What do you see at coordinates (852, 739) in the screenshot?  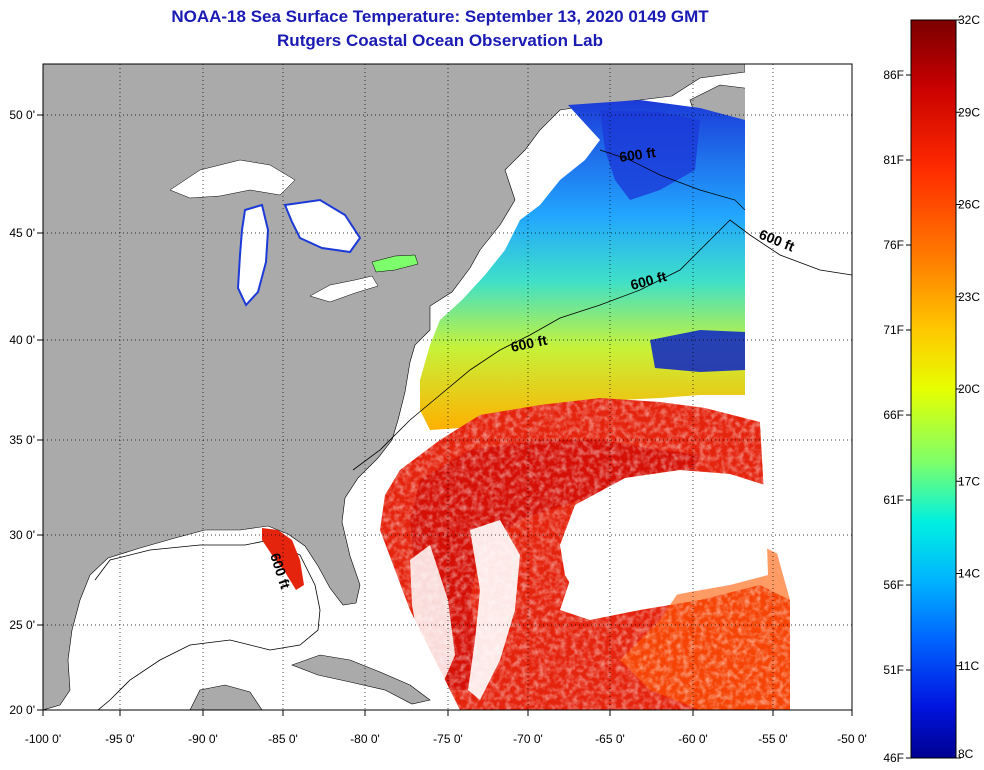 I see `lon-tick-label: -50 0'` at bounding box center [852, 739].